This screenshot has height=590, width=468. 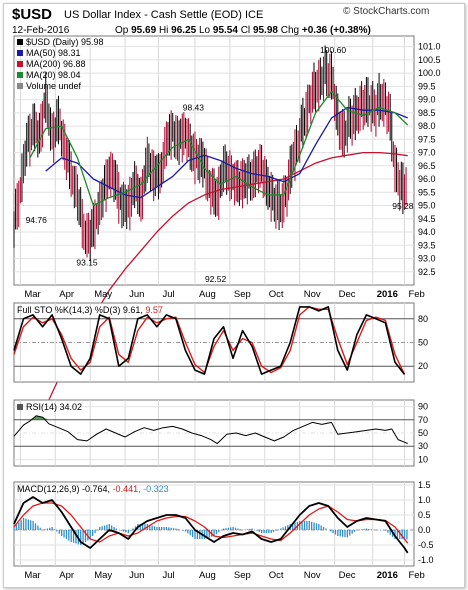 I want to click on macd-xtick-label: May, so click(x=103, y=575).